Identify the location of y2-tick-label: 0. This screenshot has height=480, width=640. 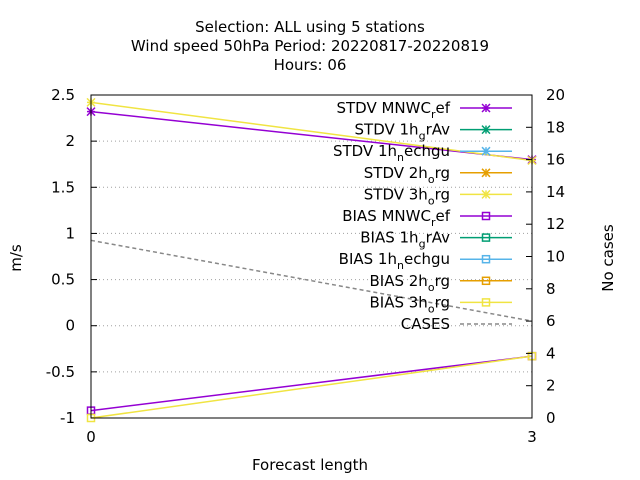
(551, 418).